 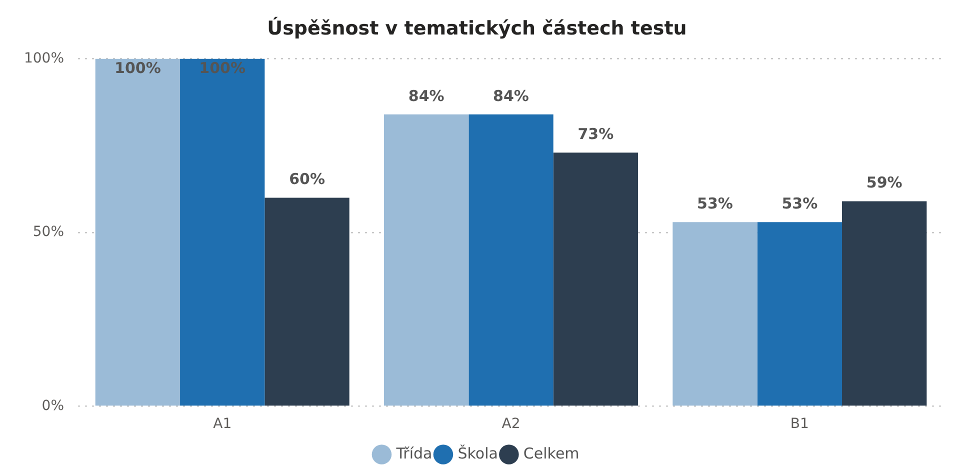 What do you see at coordinates (413, 453) in the screenshot?
I see `legend-label: Třída` at bounding box center [413, 453].